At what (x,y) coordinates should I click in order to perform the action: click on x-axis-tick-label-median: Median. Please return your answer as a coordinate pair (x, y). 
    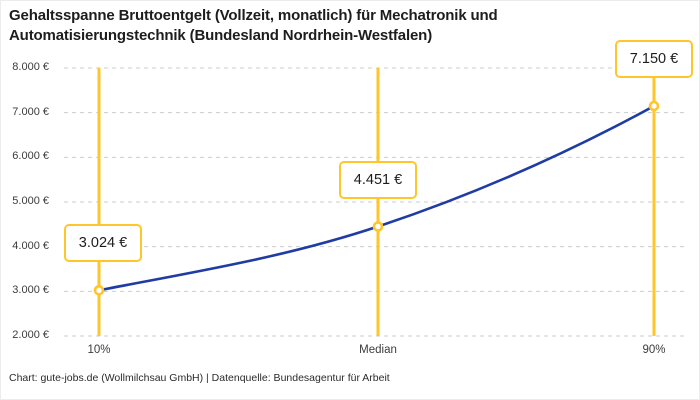
    Looking at the image, I should click on (378, 350).